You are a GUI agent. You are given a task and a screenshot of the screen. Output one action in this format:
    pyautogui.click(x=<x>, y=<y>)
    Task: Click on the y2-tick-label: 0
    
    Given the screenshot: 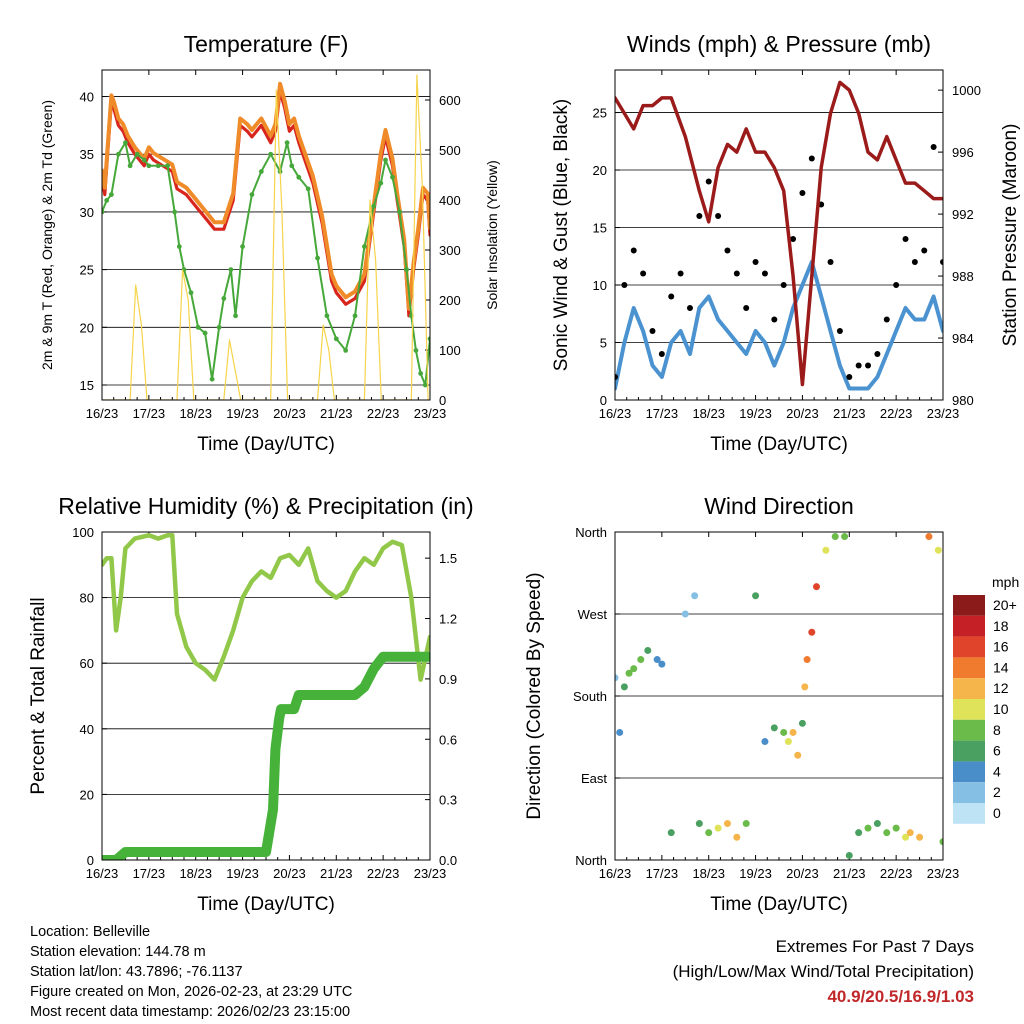 What is the action you would take?
    pyautogui.click(x=442, y=400)
    